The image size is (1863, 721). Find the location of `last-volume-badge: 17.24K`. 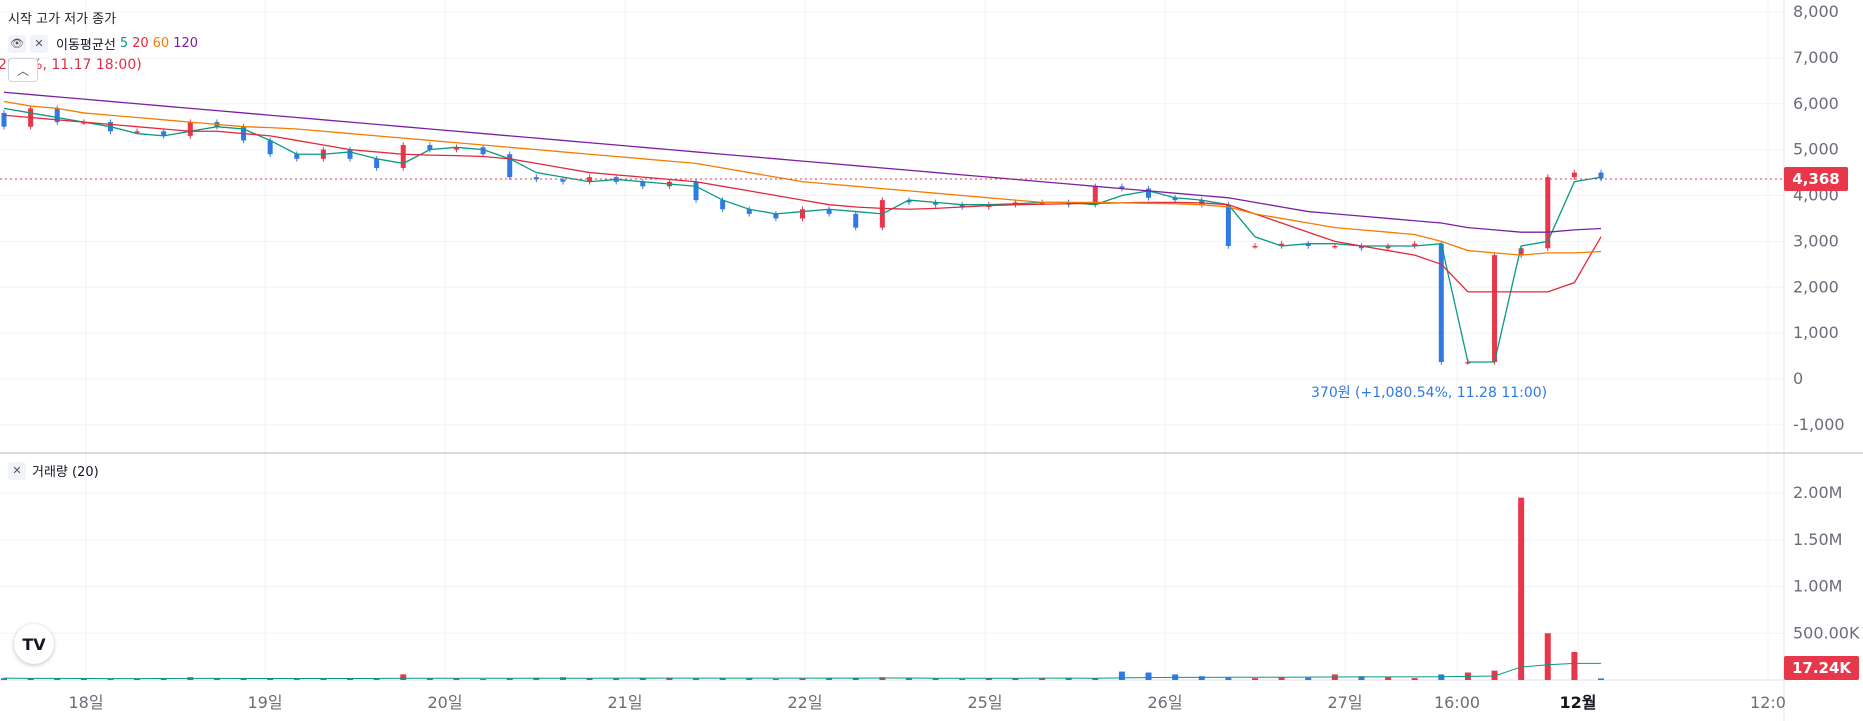

last-volume-badge: 17.24K is located at coordinates (1821, 668).